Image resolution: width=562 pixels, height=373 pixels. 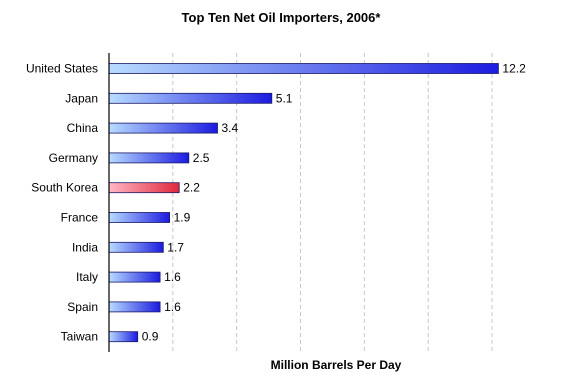 What do you see at coordinates (87, 277) in the screenshot?
I see `category-label: Italy` at bounding box center [87, 277].